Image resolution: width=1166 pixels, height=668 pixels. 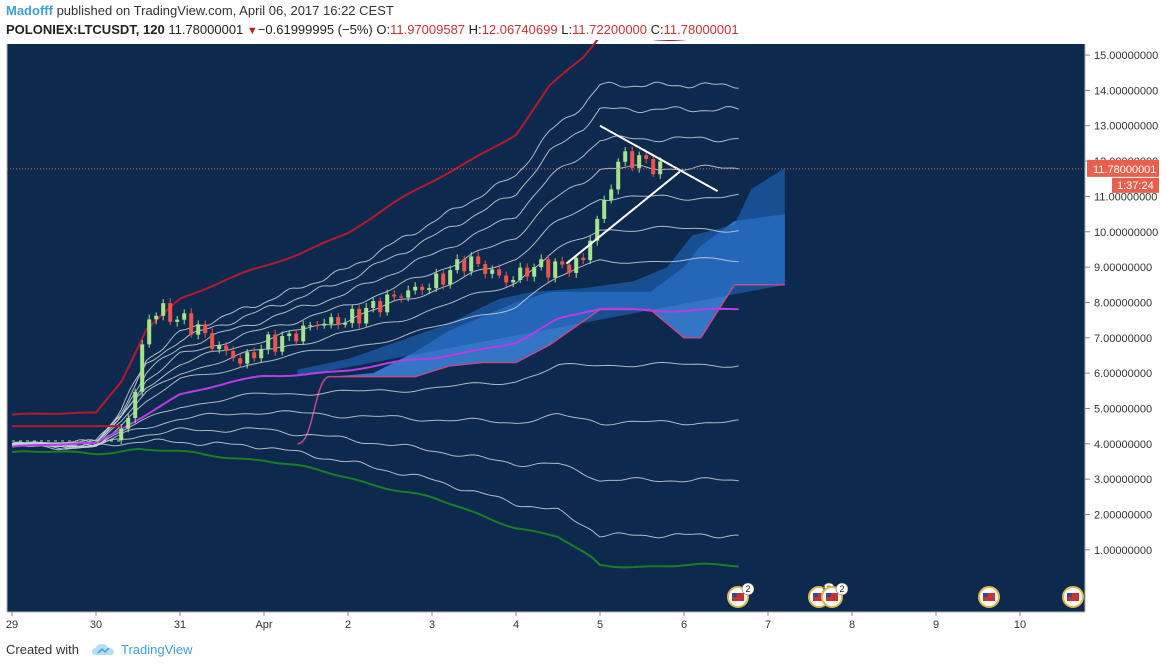 What do you see at coordinates (432, 625) in the screenshot?
I see `x-axis-label: 3` at bounding box center [432, 625].